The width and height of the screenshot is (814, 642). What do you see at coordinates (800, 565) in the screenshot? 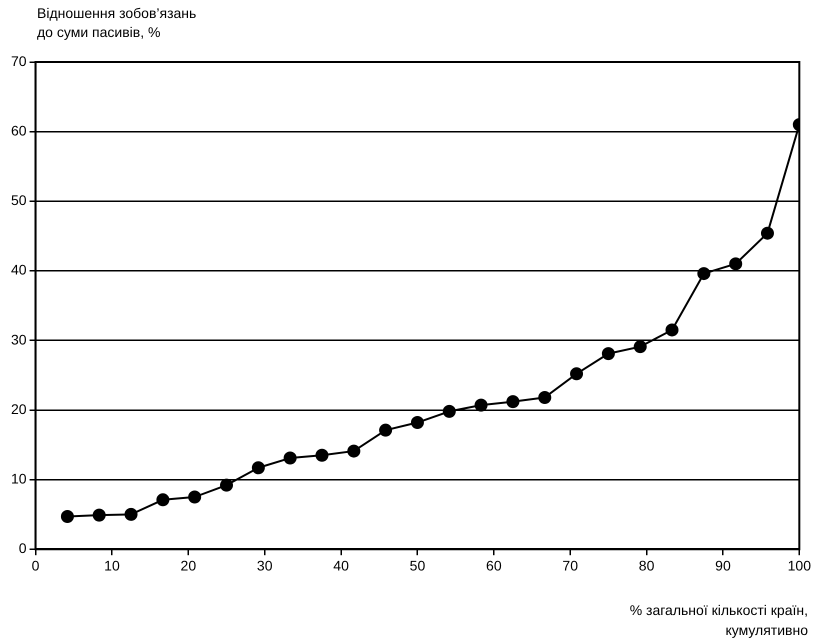
I see `x-tick-label: 100` at bounding box center [800, 565].